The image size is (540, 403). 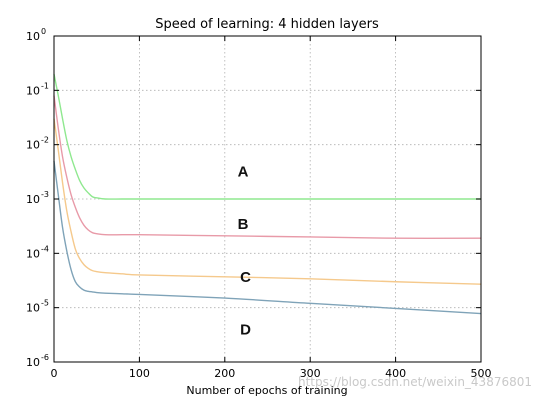 I want to click on y-tick-exponent: 0, so click(x=43, y=31).